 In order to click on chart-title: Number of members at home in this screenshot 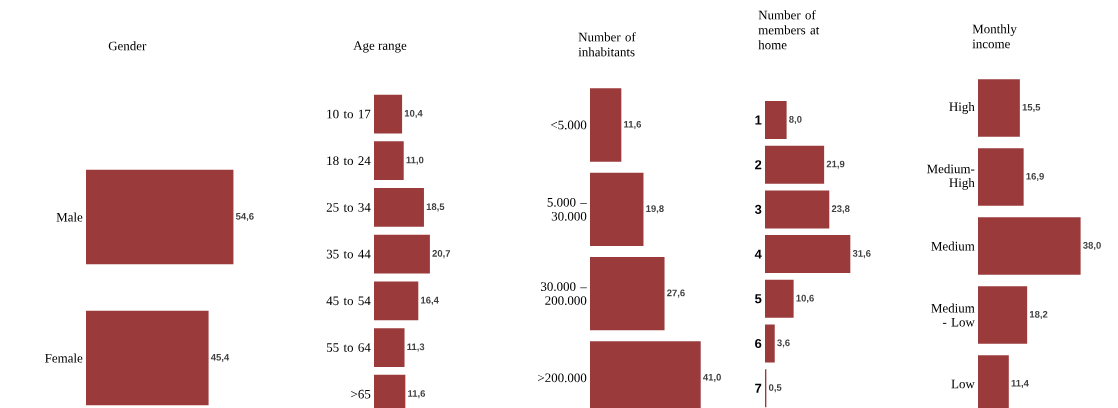, I will do `click(789, 30)`.